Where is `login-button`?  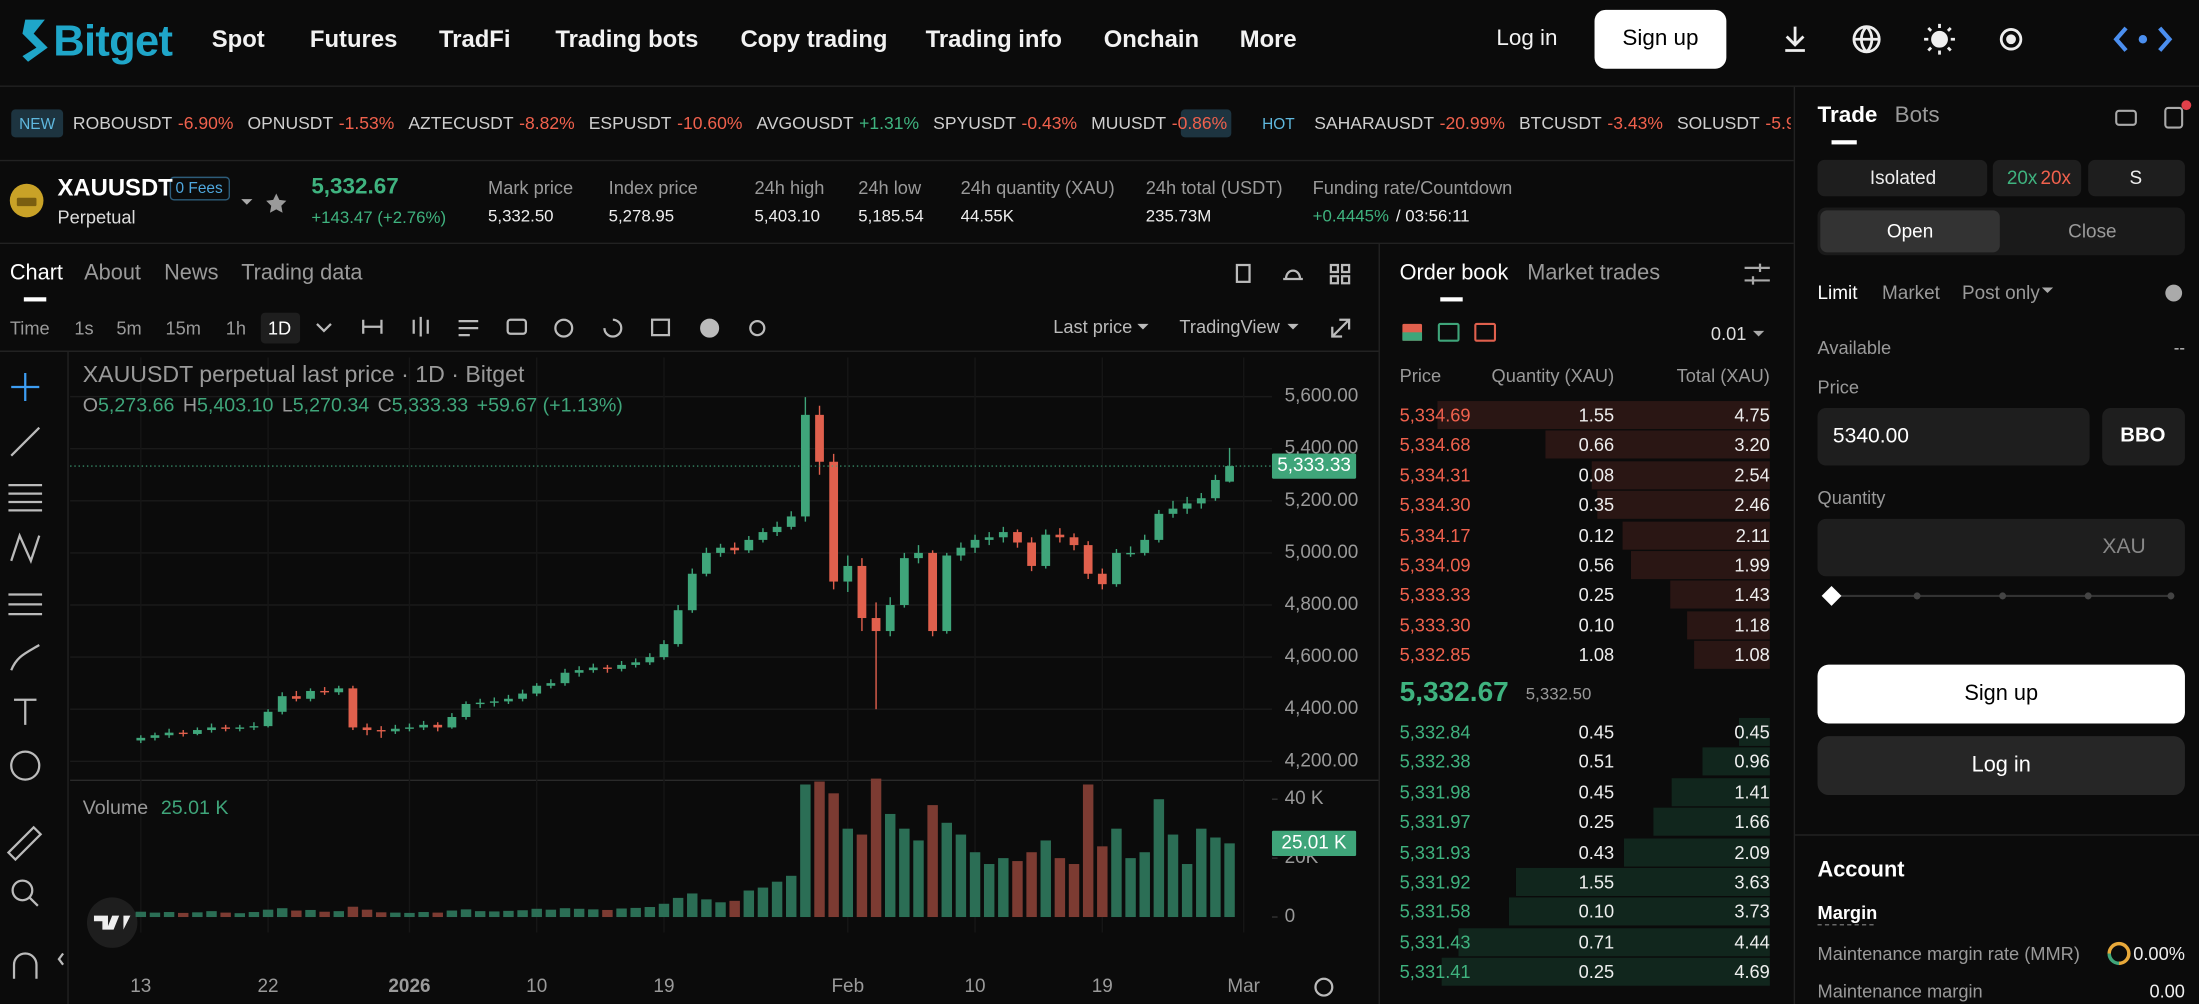
login-button is located at coordinates (2001, 766).